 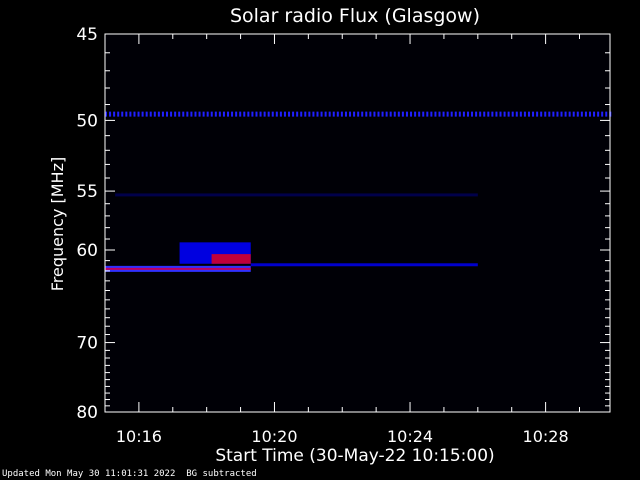 I want to click on x-tick-label: 10:24, so click(x=410, y=436).